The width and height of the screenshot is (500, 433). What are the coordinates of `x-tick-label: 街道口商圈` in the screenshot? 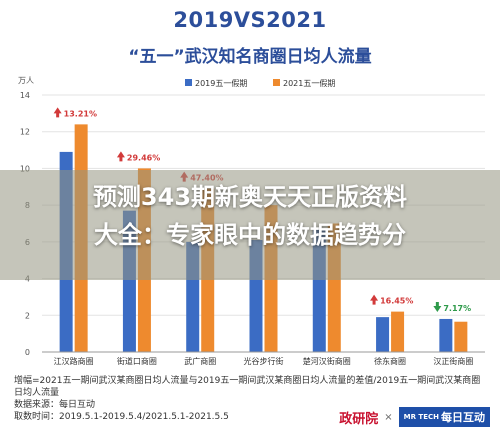 It's located at (137, 361).